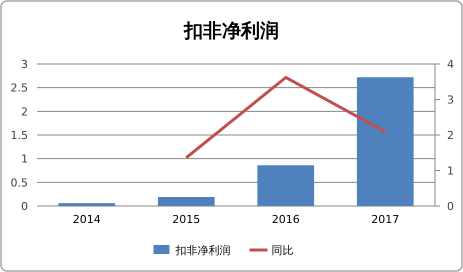 The height and width of the screenshot is (272, 463). Describe the element at coordinates (450, 135) in the screenshot. I see `y2-tick-label: 2` at that location.